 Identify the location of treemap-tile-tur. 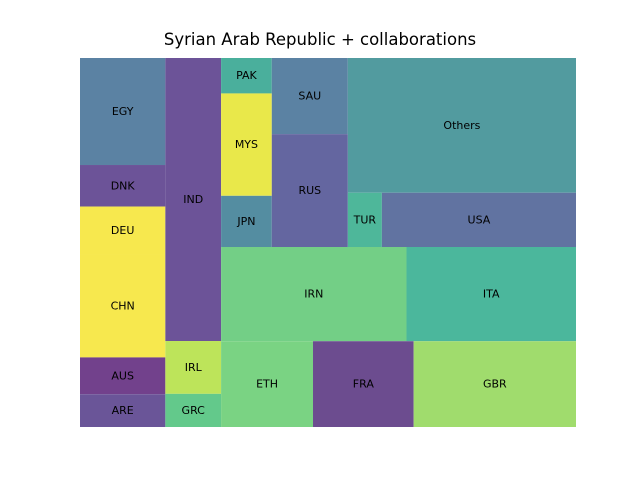
(364, 219).